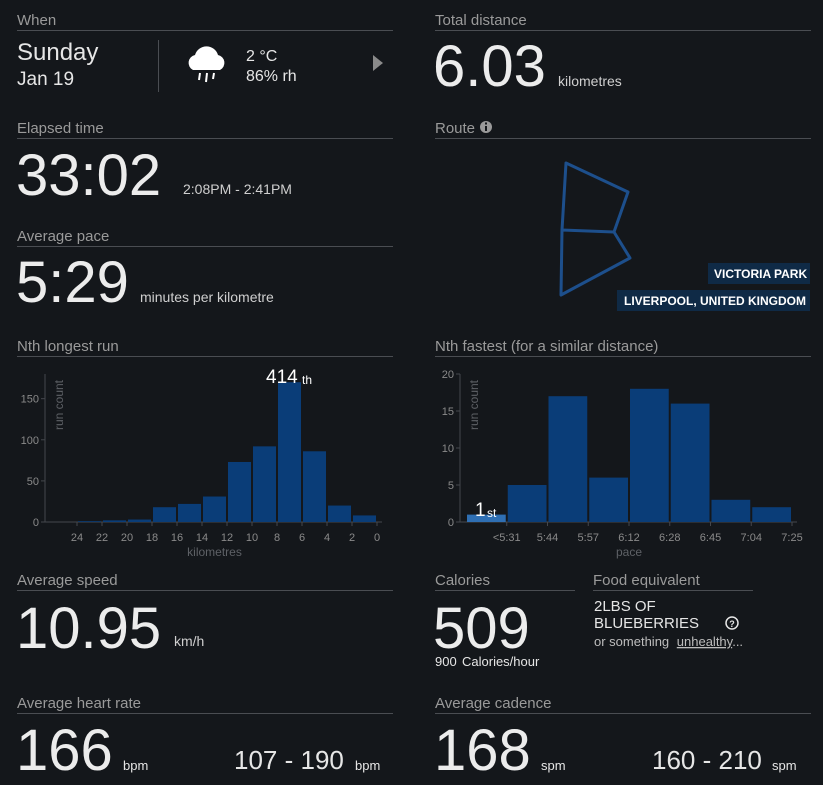 The image size is (823, 785). I want to click on note-text: or something, so click(631, 641).